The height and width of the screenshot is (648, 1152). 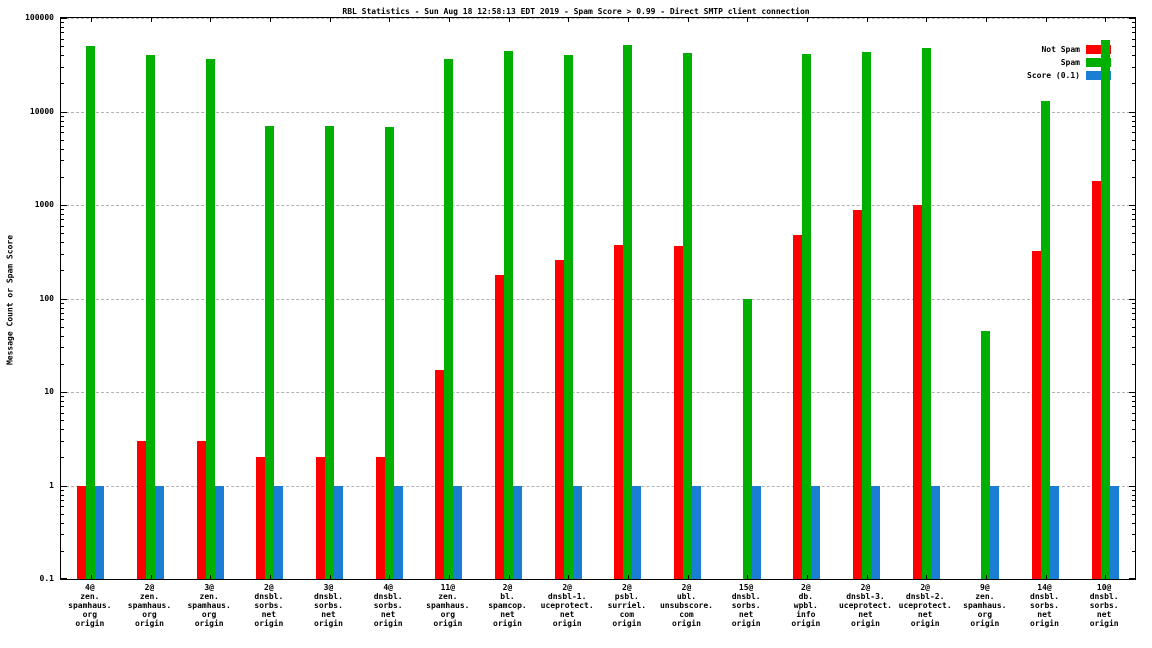 What do you see at coordinates (507, 605) in the screenshot?
I see `x-tick-label-line: spamcop.` at bounding box center [507, 605].